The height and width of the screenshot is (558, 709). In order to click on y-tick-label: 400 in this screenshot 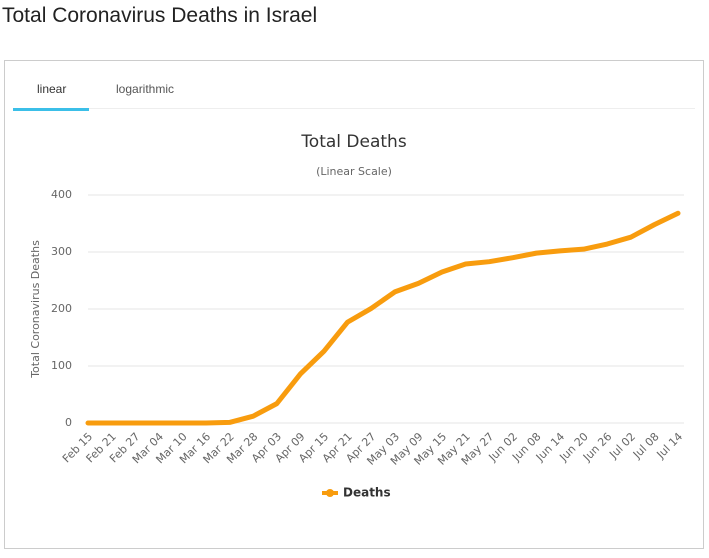, I will do `click(61, 194)`.